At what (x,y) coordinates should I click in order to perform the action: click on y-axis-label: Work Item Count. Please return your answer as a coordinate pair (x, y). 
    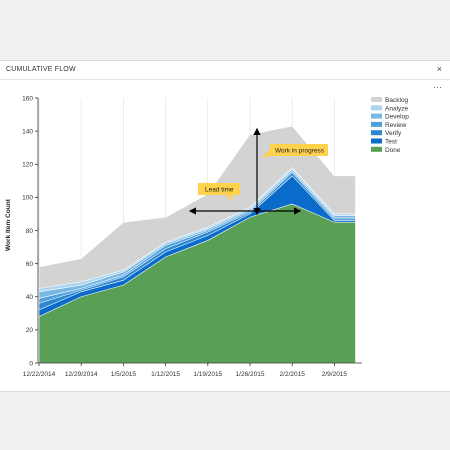
    Looking at the image, I should click on (8, 224).